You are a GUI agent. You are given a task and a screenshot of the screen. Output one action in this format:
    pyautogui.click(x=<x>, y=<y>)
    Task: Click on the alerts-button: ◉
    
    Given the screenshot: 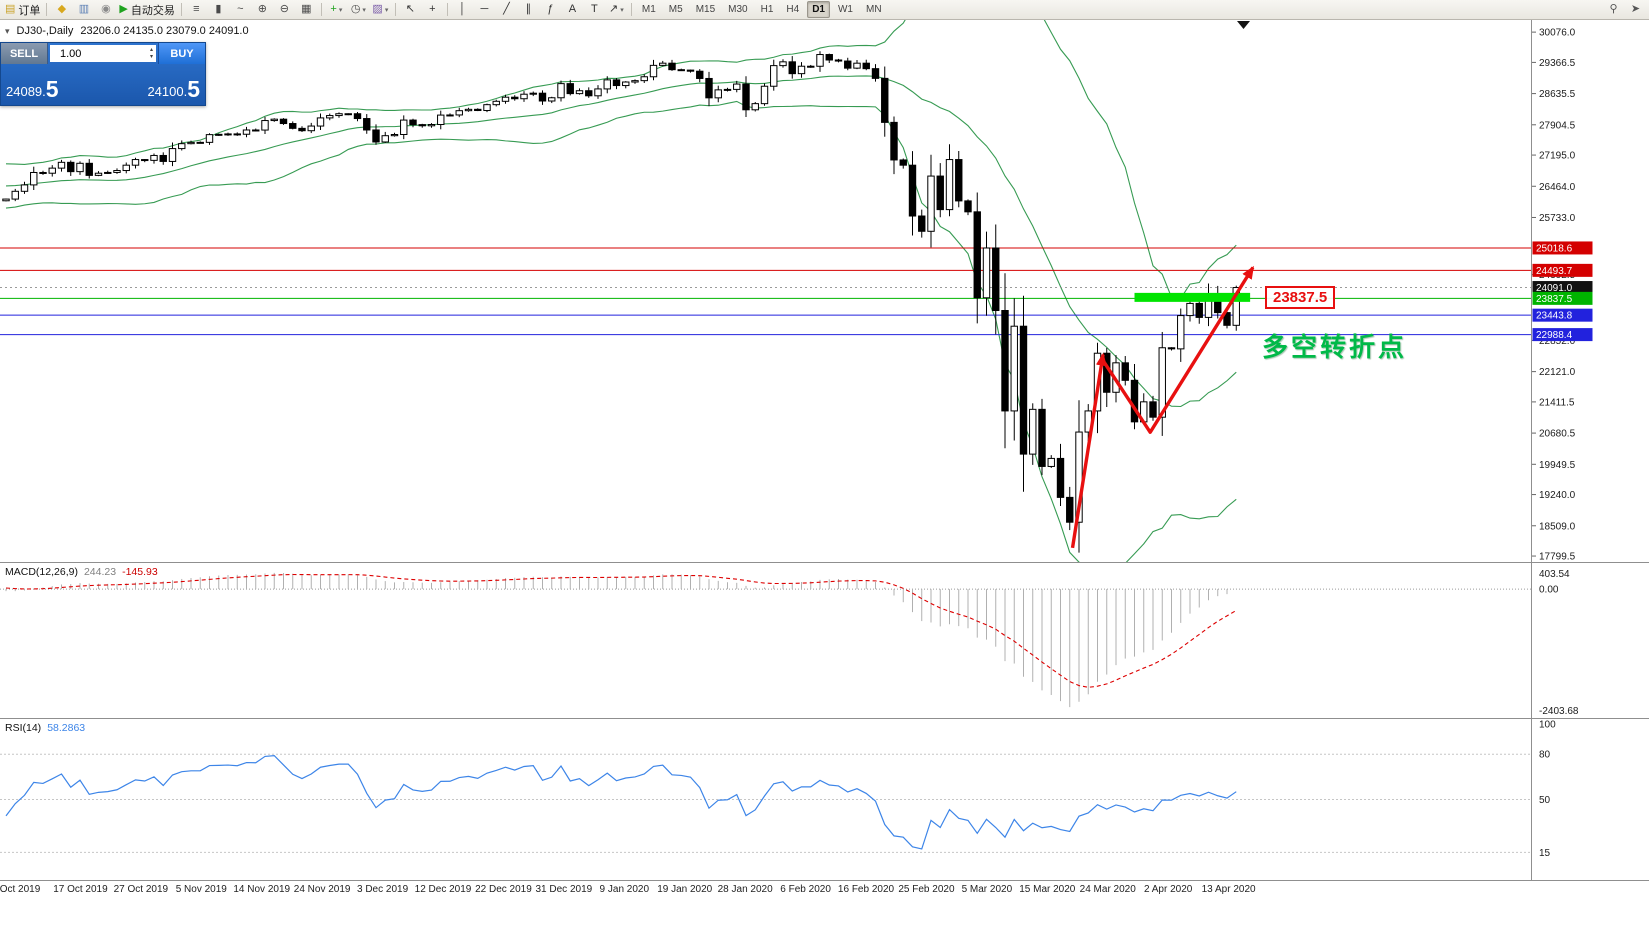 What is the action you would take?
    pyautogui.click(x=105, y=9)
    